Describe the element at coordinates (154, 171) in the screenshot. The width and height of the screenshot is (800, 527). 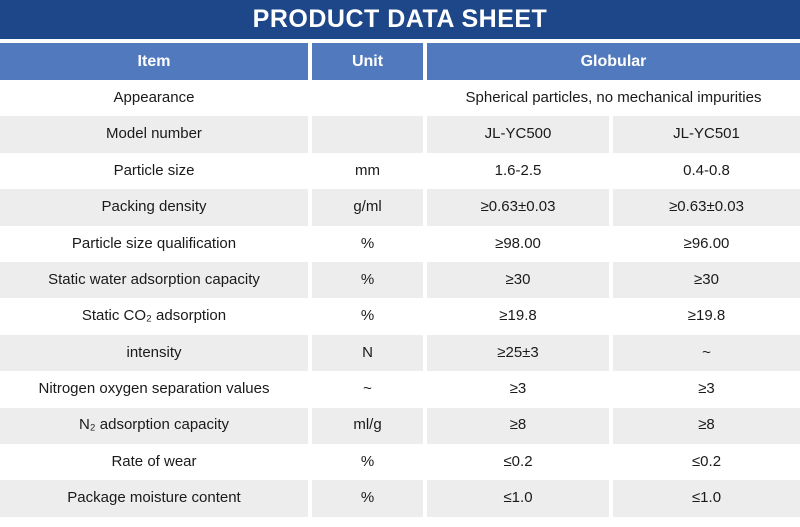
I see `item-cell: Particle size` at that location.